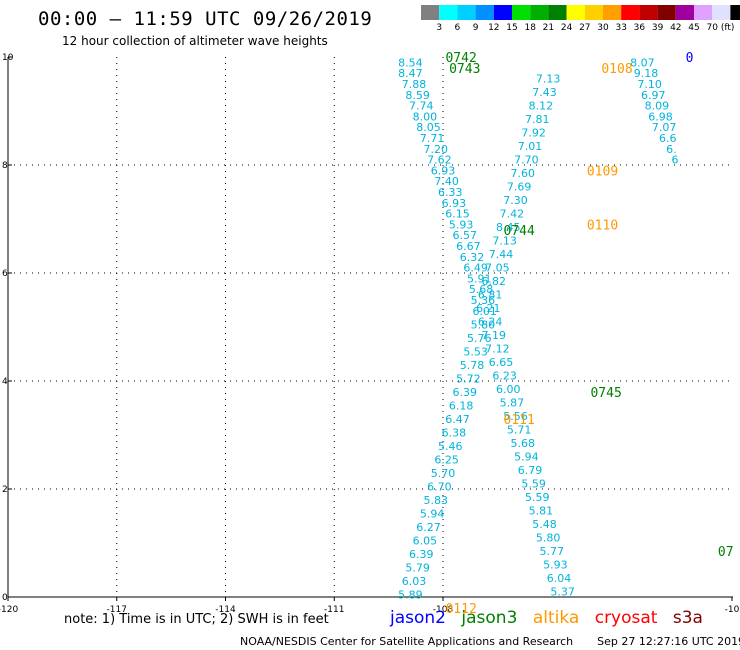 The image size is (740, 650). Describe the element at coordinates (668, 138) in the screenshot. I see `wave-height-label: 6.6` at that location.